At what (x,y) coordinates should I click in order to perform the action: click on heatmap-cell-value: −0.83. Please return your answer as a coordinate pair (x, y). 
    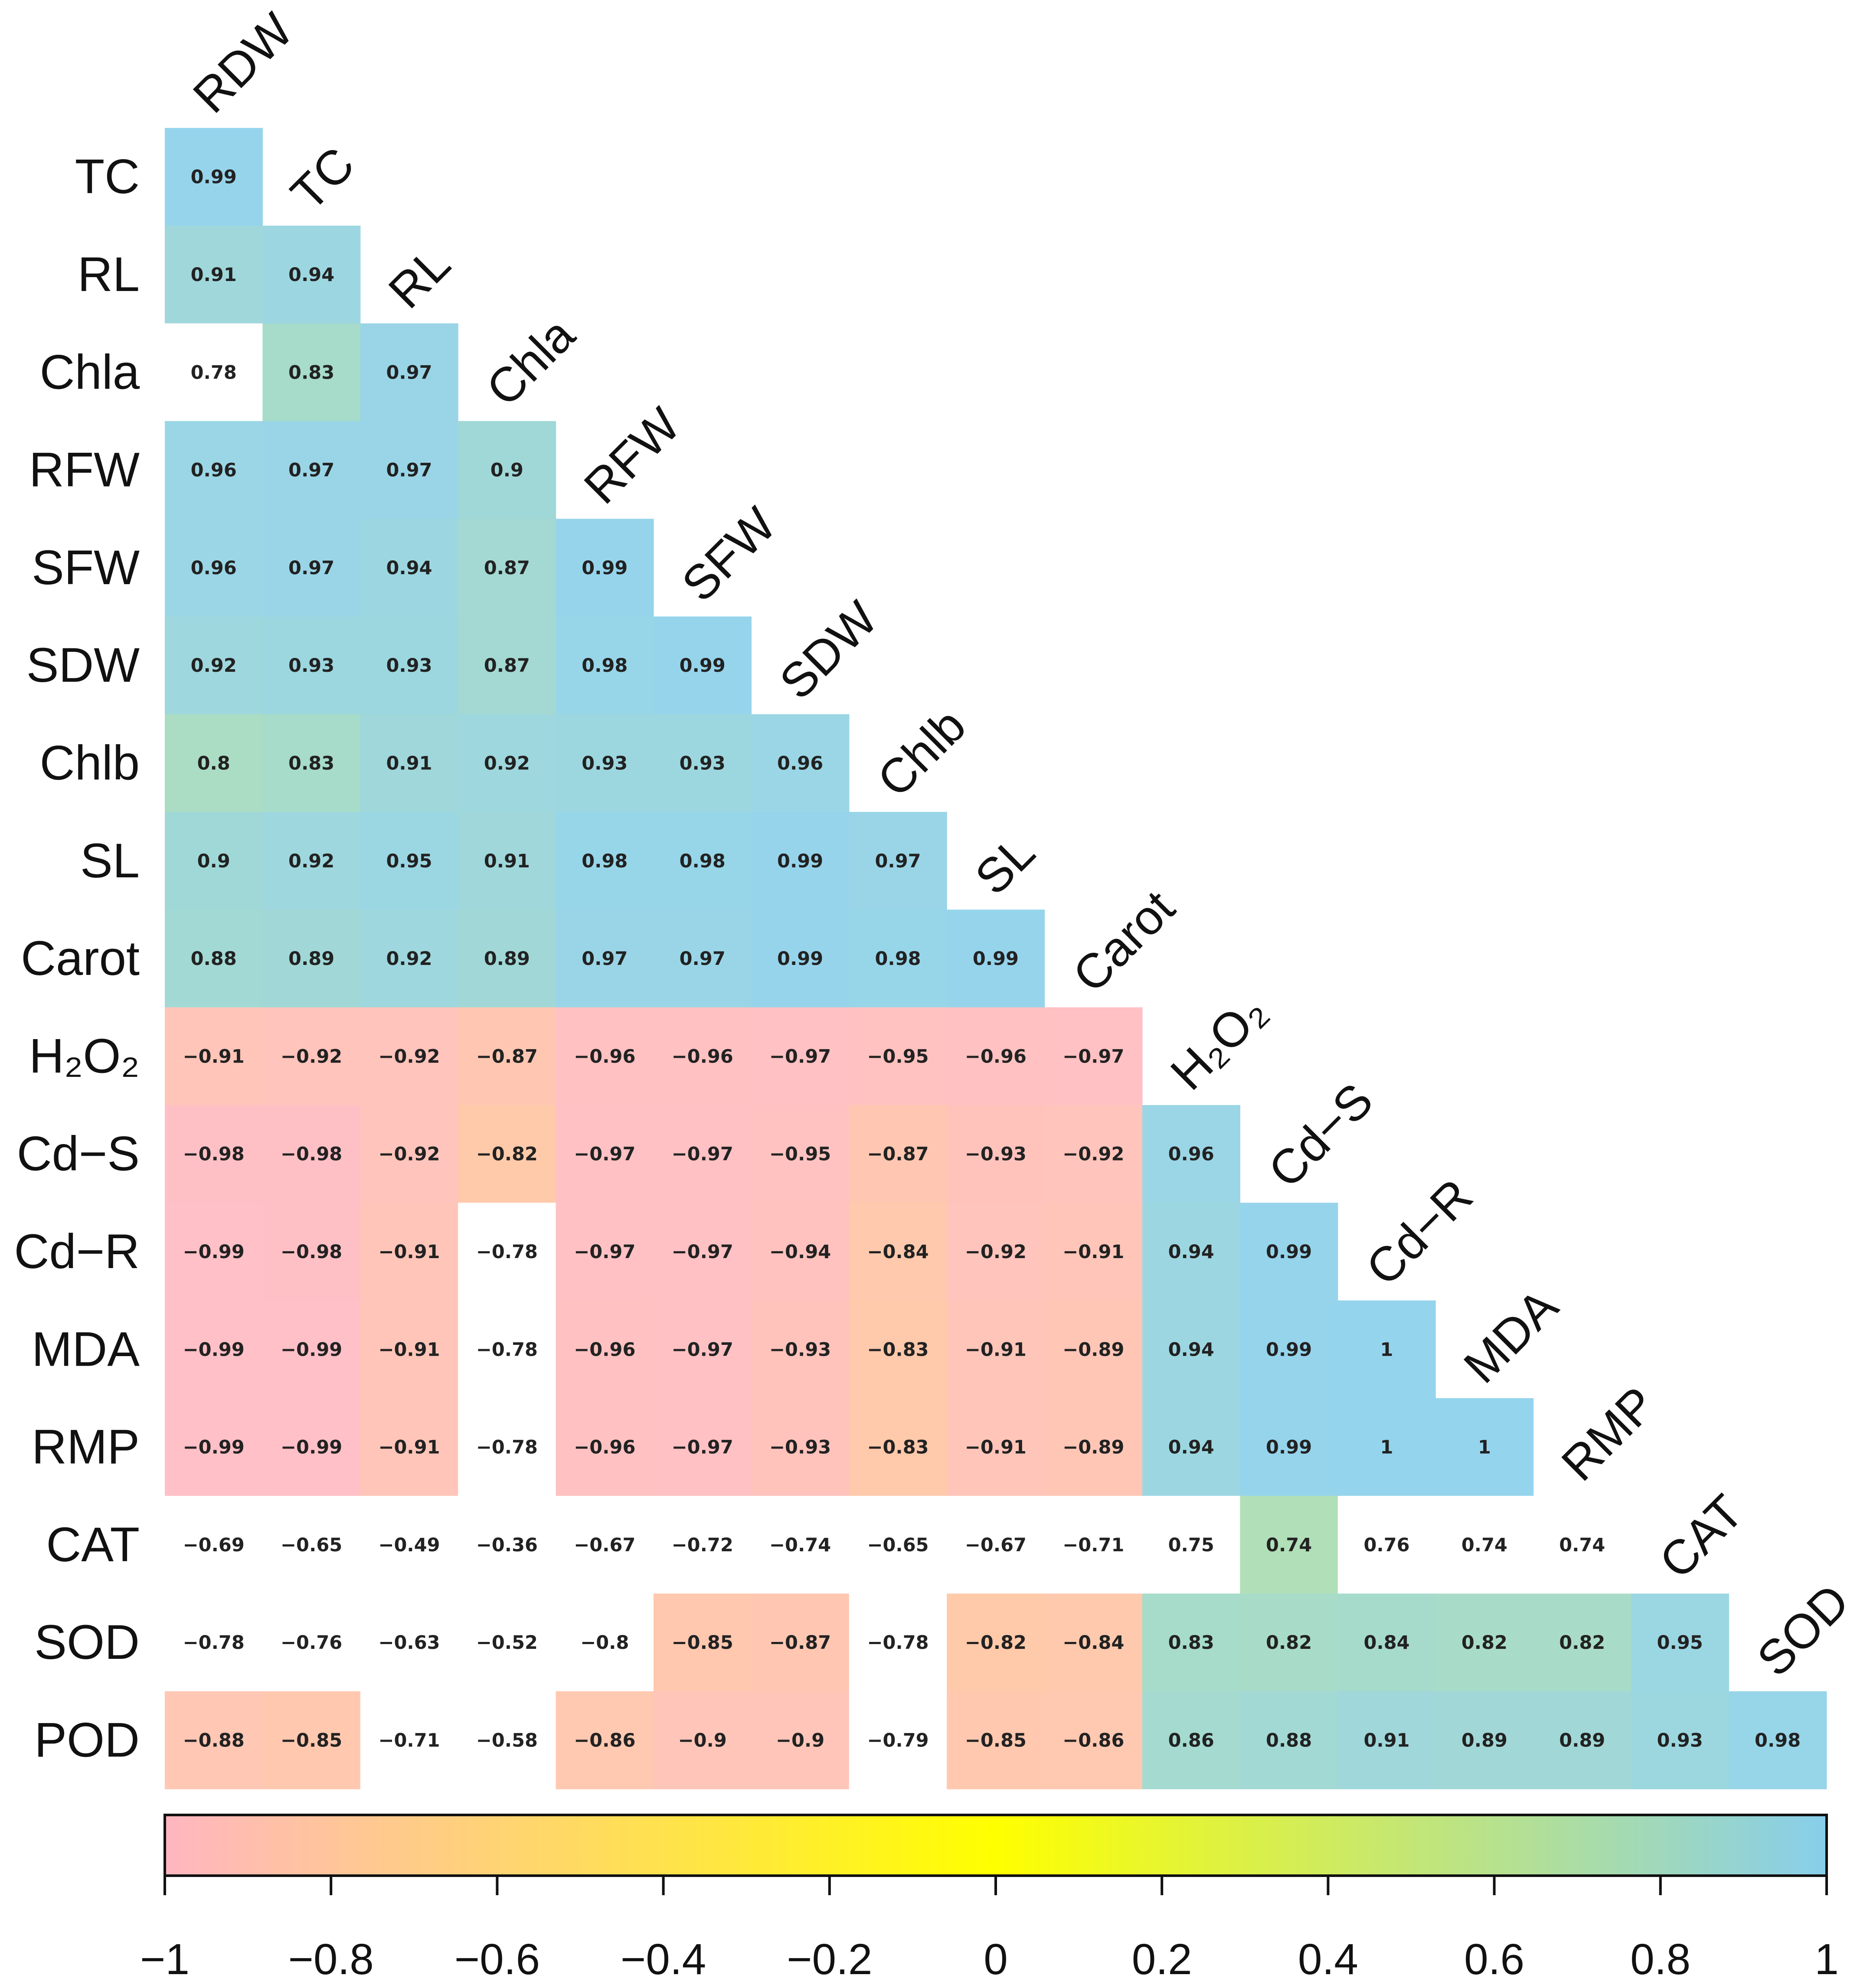
    Looking at the image, I should click on (897, 1349).